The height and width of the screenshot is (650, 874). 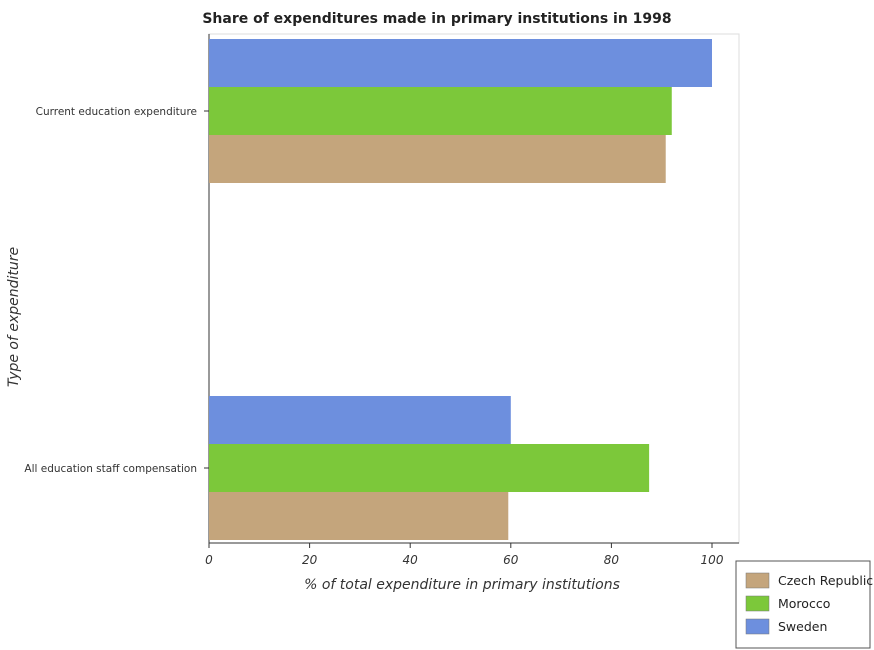 I want to click on legend-label: Sweden, so click(x=802, y=626).